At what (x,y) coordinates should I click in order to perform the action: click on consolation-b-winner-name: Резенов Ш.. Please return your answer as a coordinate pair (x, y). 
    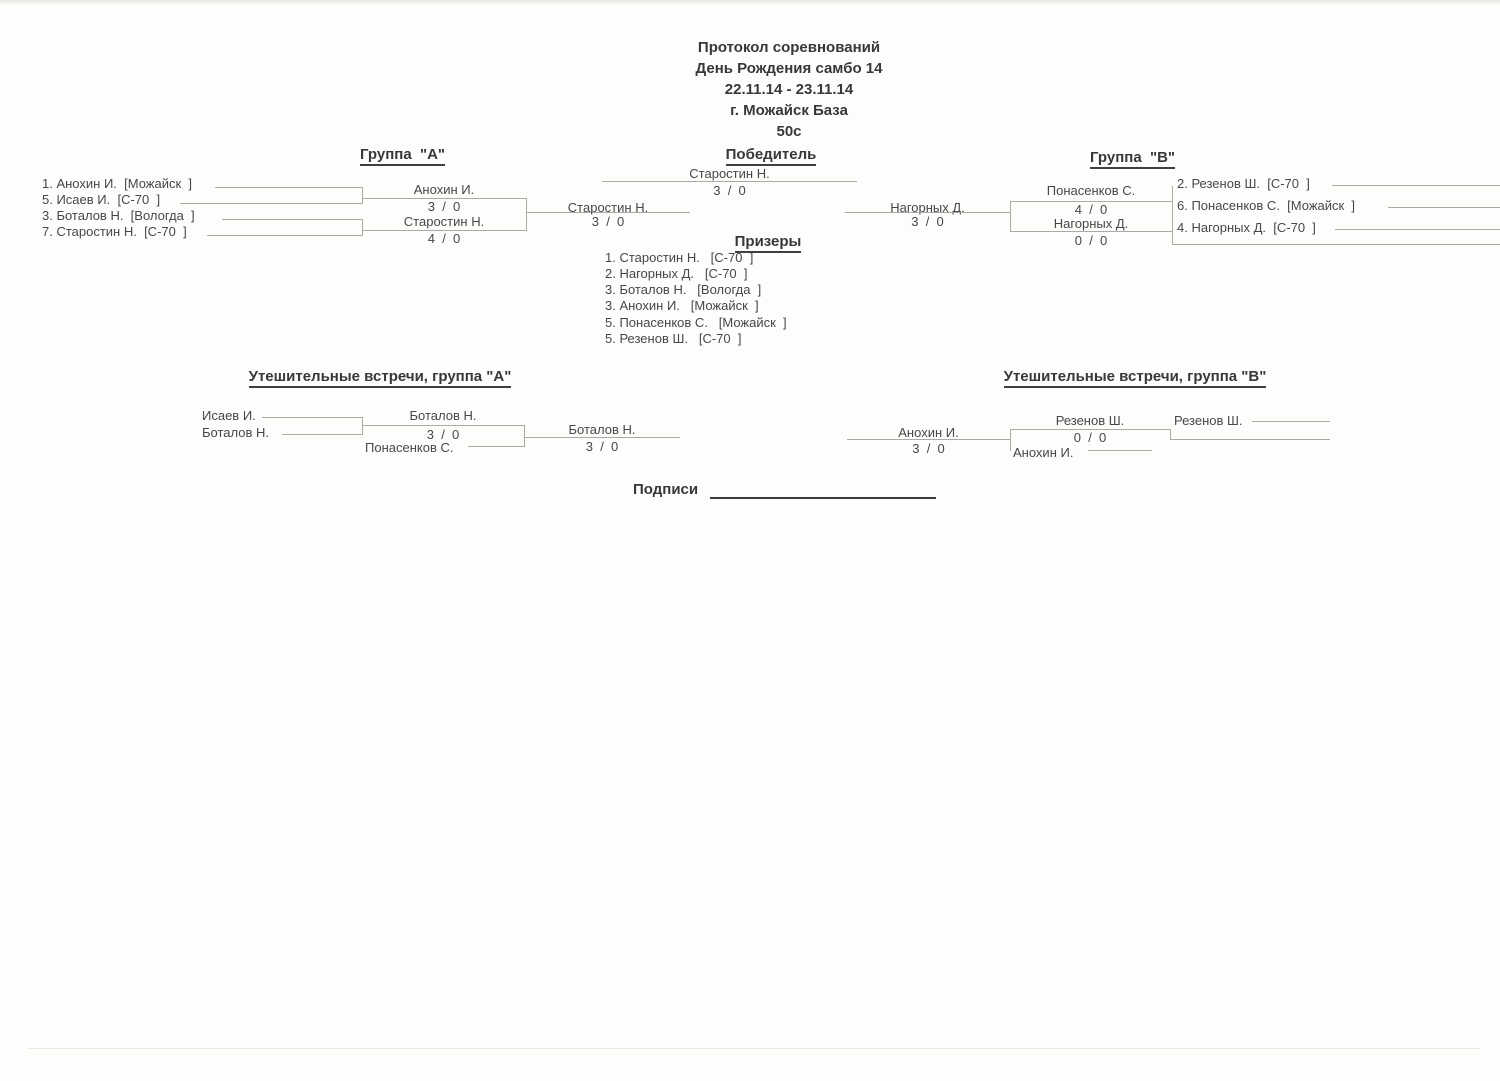
    Looking at the image, I should click on (1208, 420).